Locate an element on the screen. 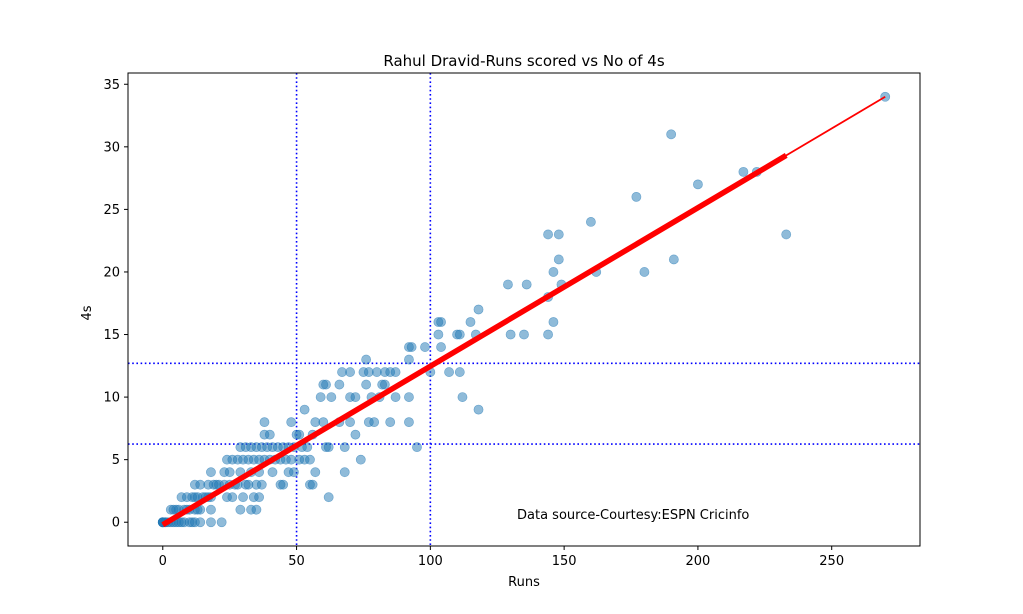 This screenshot has height=614, width=1023. x-tick-label: 250 is located at coordinates (831, 561).